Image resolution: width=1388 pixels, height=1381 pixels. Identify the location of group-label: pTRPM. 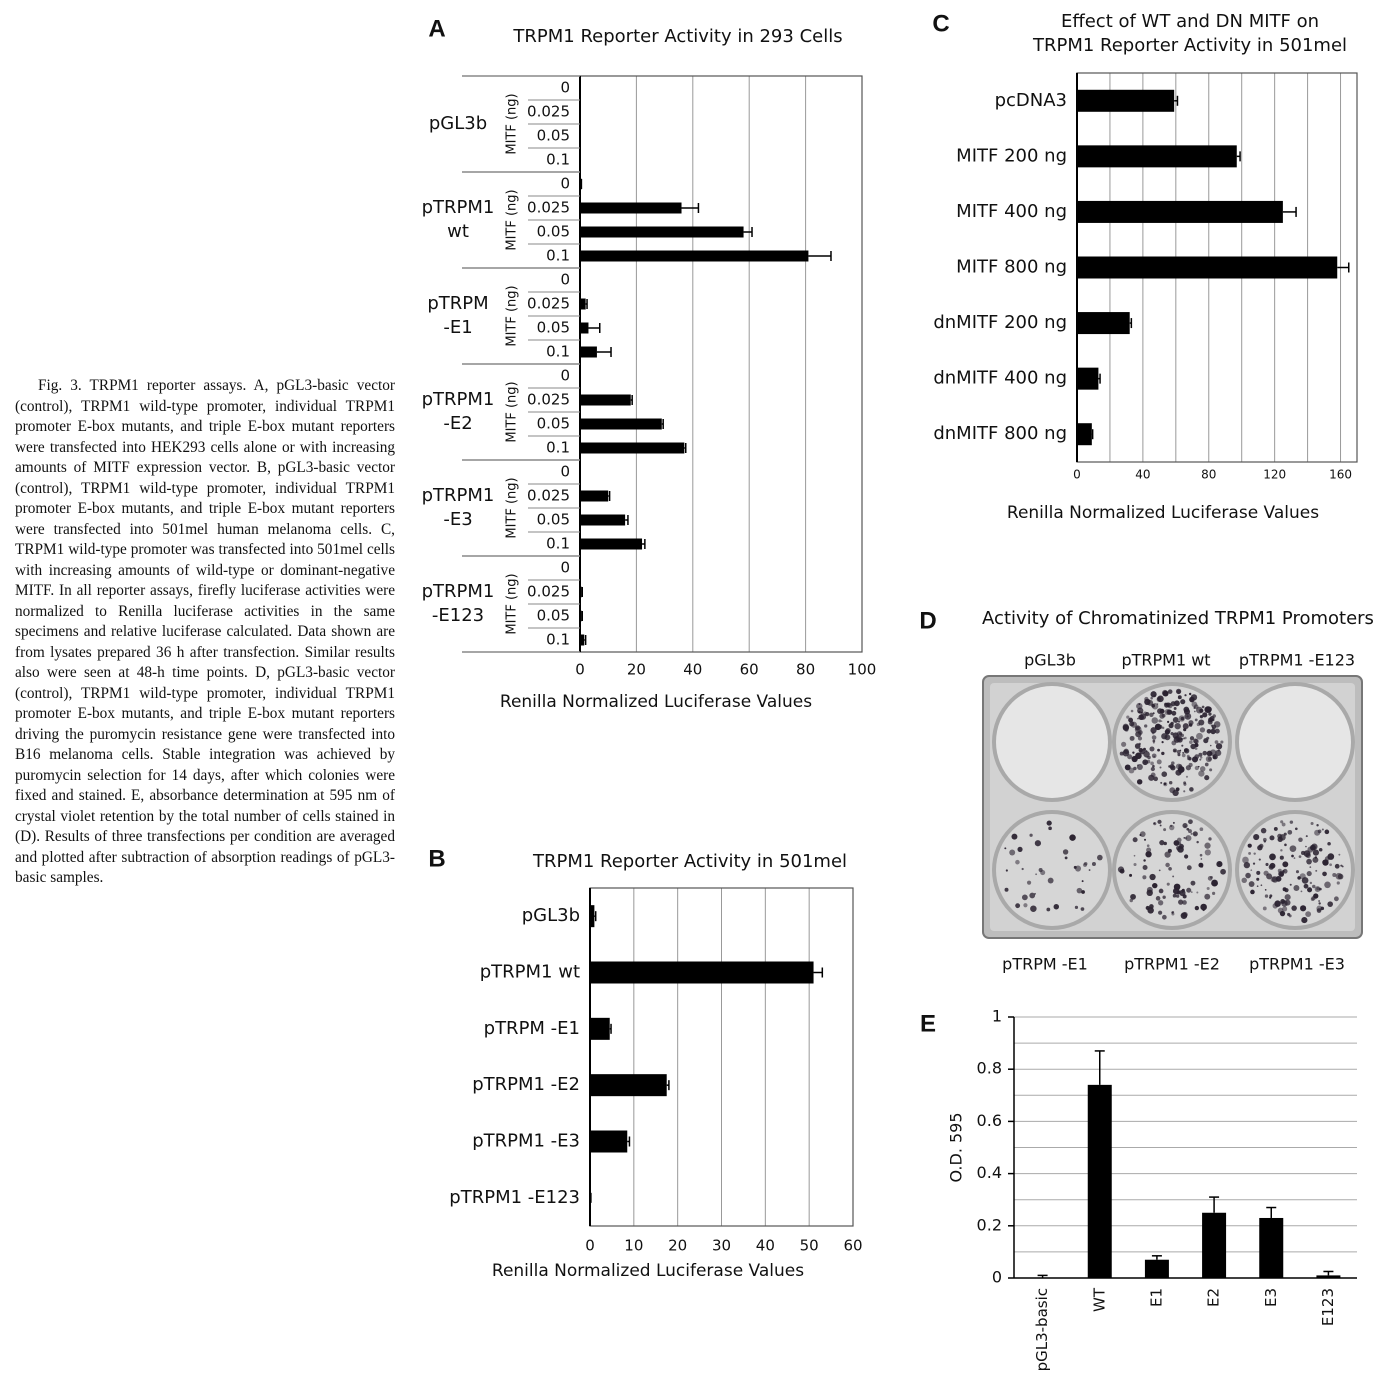
(457, 303).